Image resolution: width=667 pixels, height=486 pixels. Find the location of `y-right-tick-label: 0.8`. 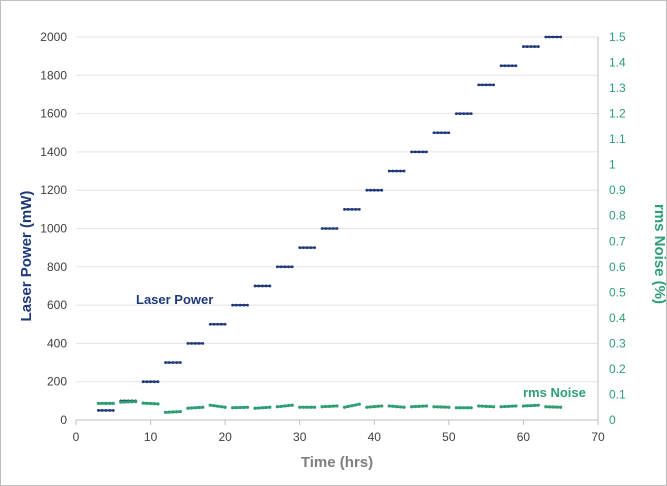

y-right-tick-label: 0.8 is located at coordinates (617, 216).